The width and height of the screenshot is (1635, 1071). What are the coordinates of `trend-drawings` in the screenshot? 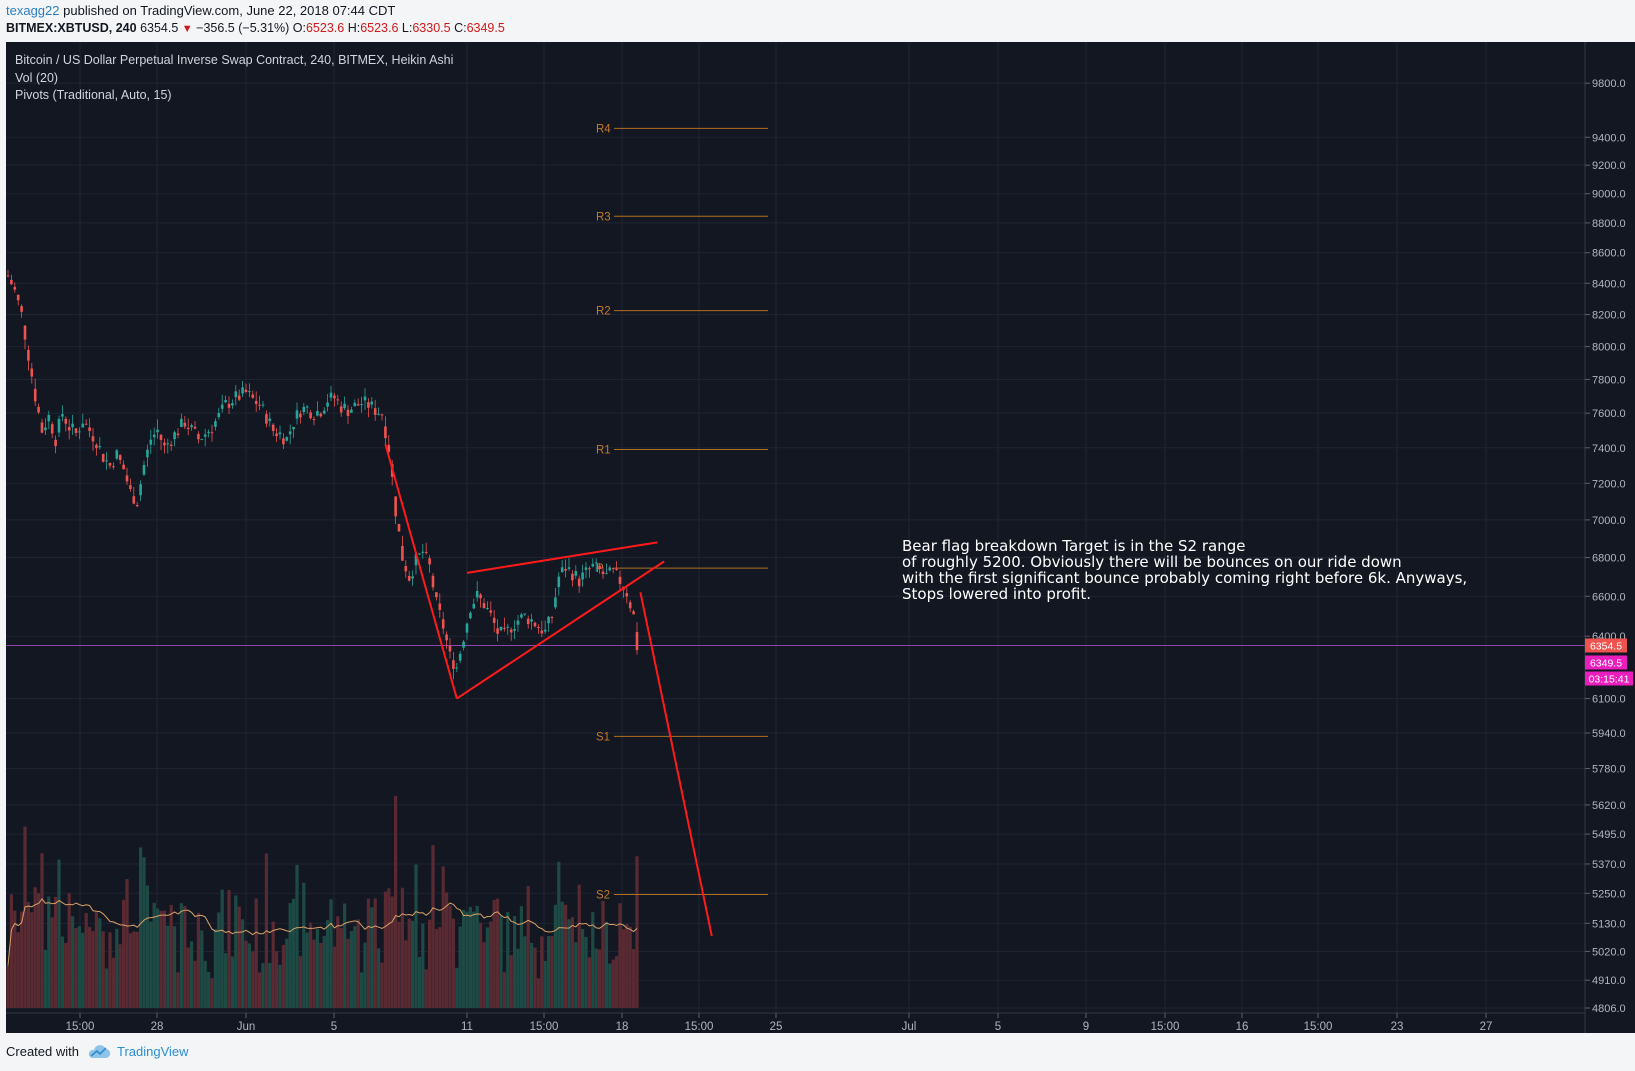 It's located at (548, 690).